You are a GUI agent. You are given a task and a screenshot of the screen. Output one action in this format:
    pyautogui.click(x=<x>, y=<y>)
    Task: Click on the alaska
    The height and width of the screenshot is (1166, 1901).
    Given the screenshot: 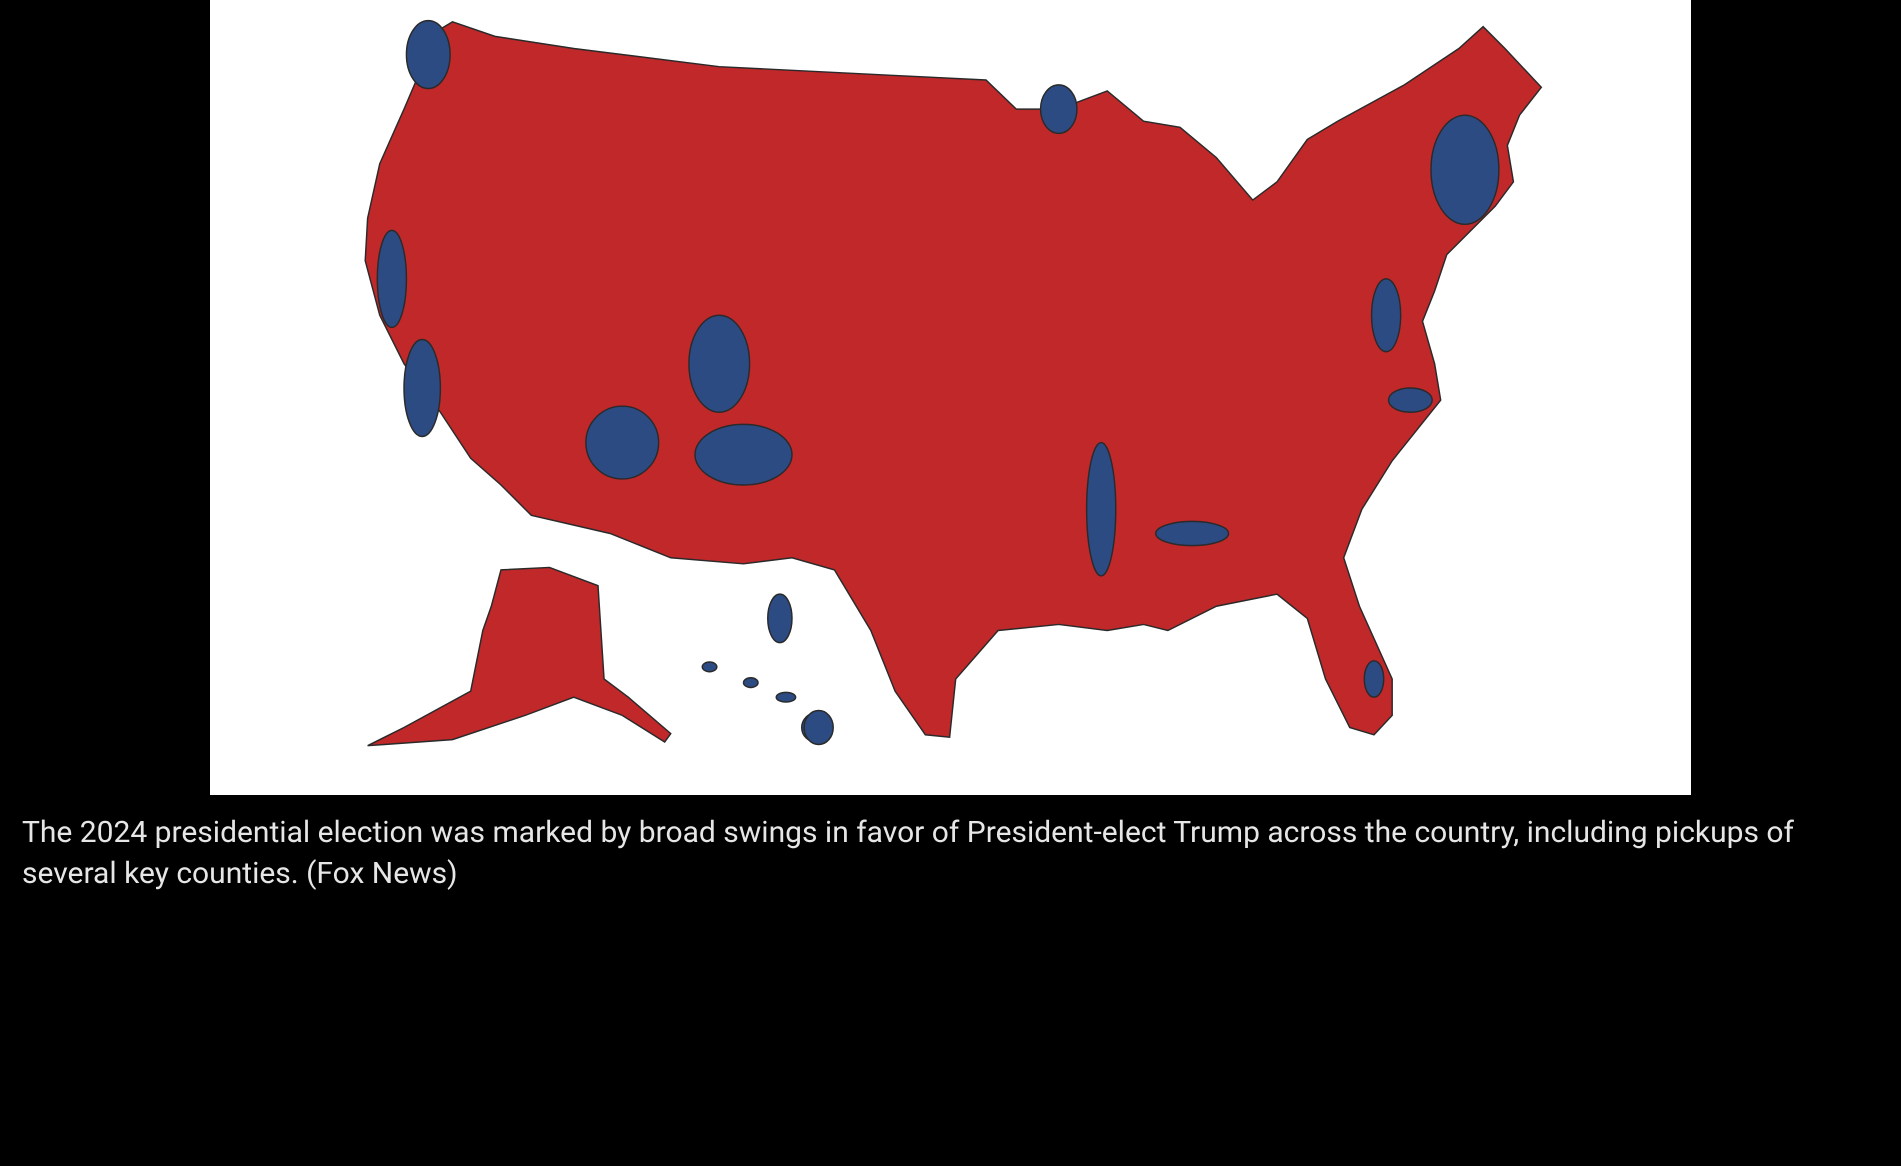 What is the action you would take?
    pyautogui.click(x=519, y=656)
    